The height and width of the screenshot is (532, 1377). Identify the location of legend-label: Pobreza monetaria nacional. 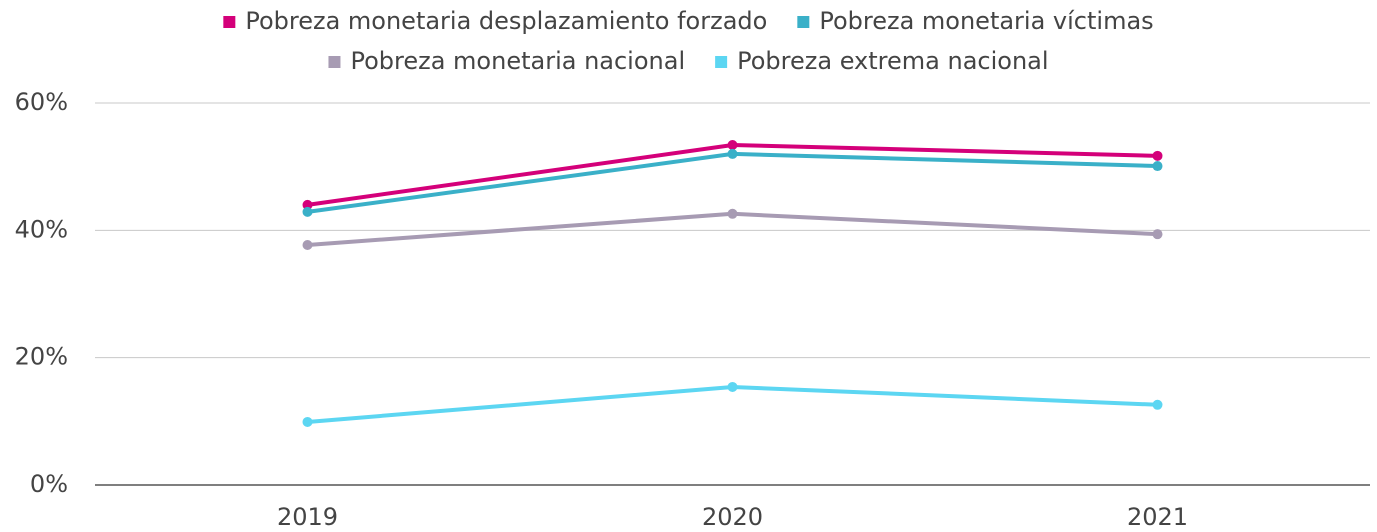
(517, 61).